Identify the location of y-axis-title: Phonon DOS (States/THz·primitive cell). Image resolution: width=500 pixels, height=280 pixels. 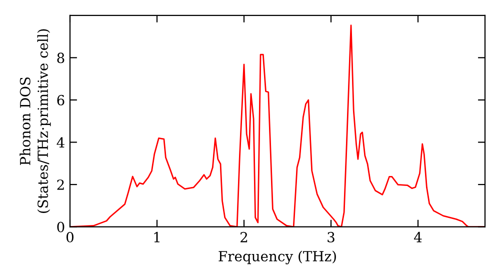
(35, 121).